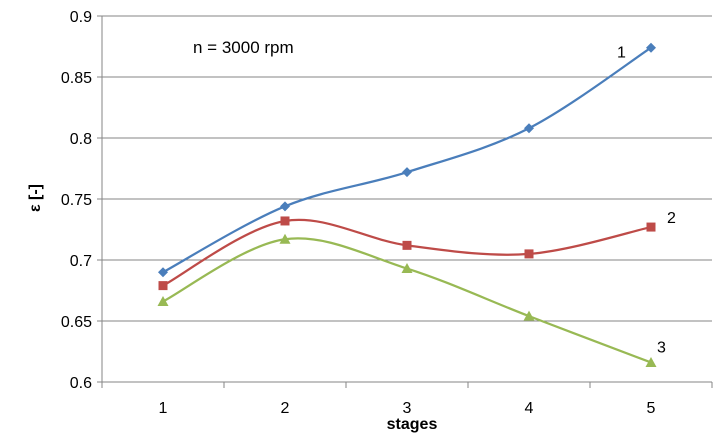 This screenshot has width=717, height=434. Describe the element at coordinates (412, 424) in the screenshot. I see `x-axis-title: stages` at that location.